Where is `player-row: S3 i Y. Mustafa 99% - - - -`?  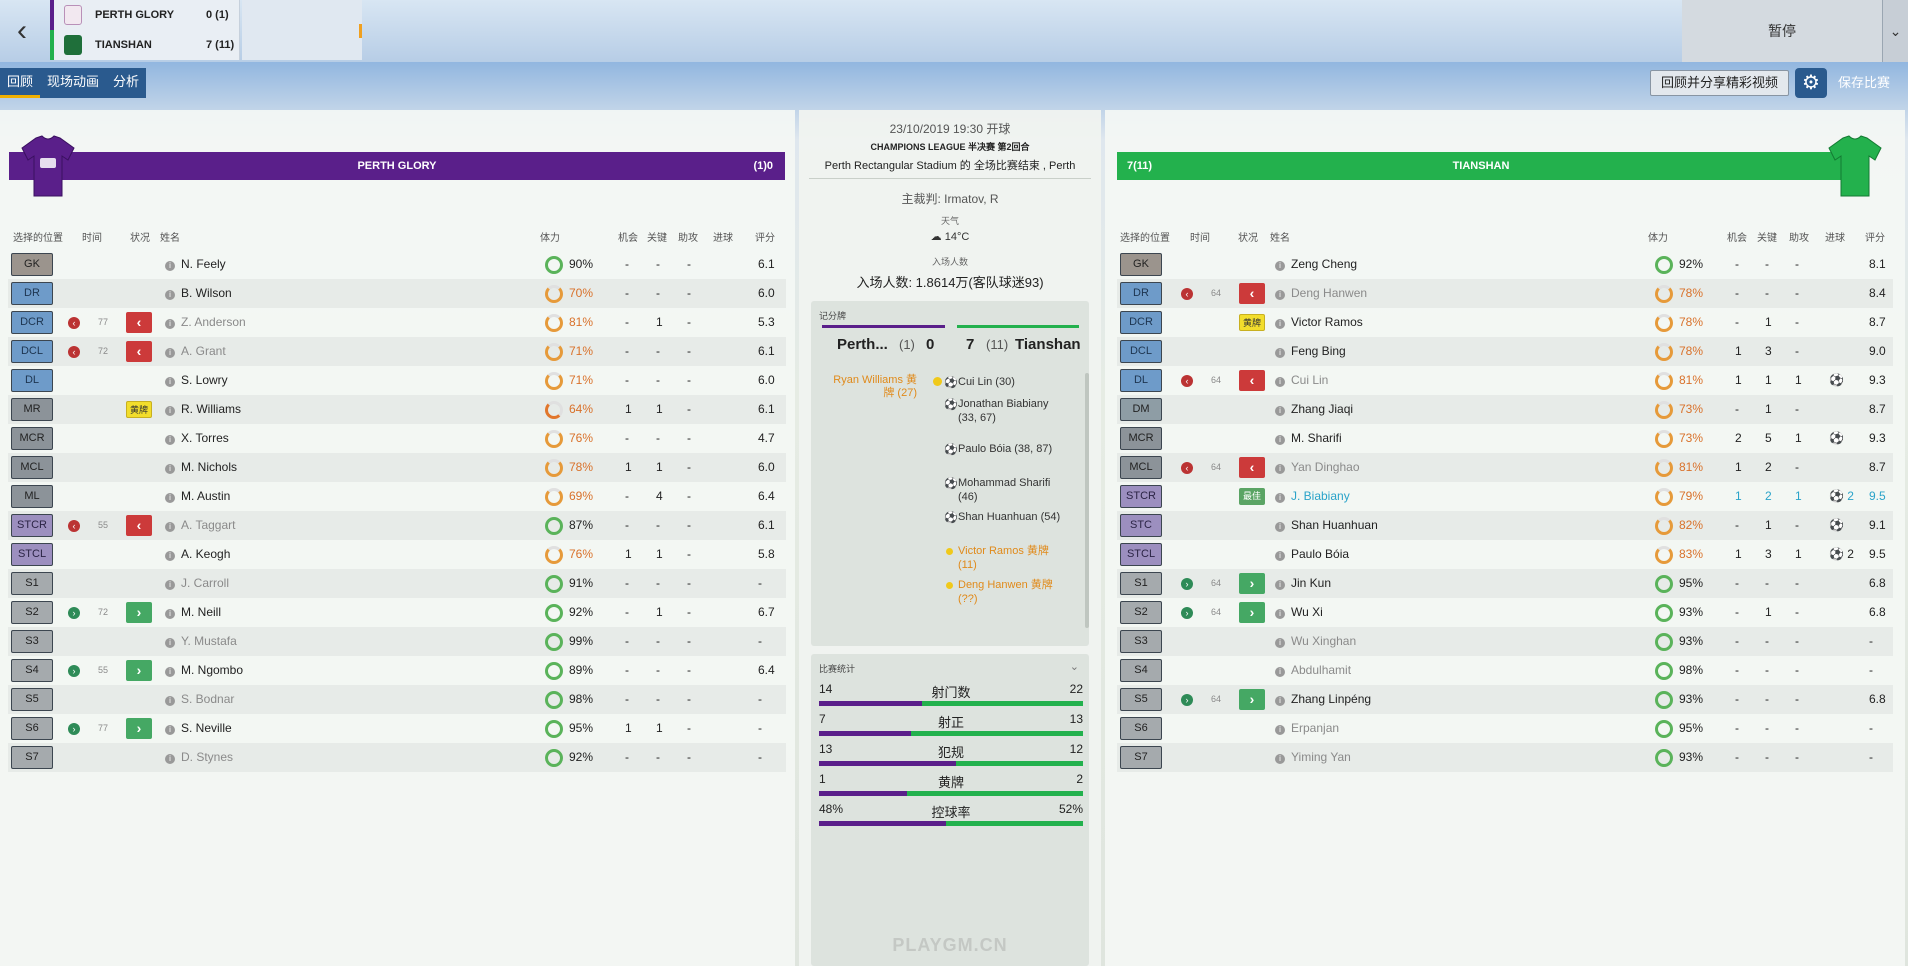
player-row: S3 i Y. Mustafa 99% - - - - is located at coordinates (397, 641).